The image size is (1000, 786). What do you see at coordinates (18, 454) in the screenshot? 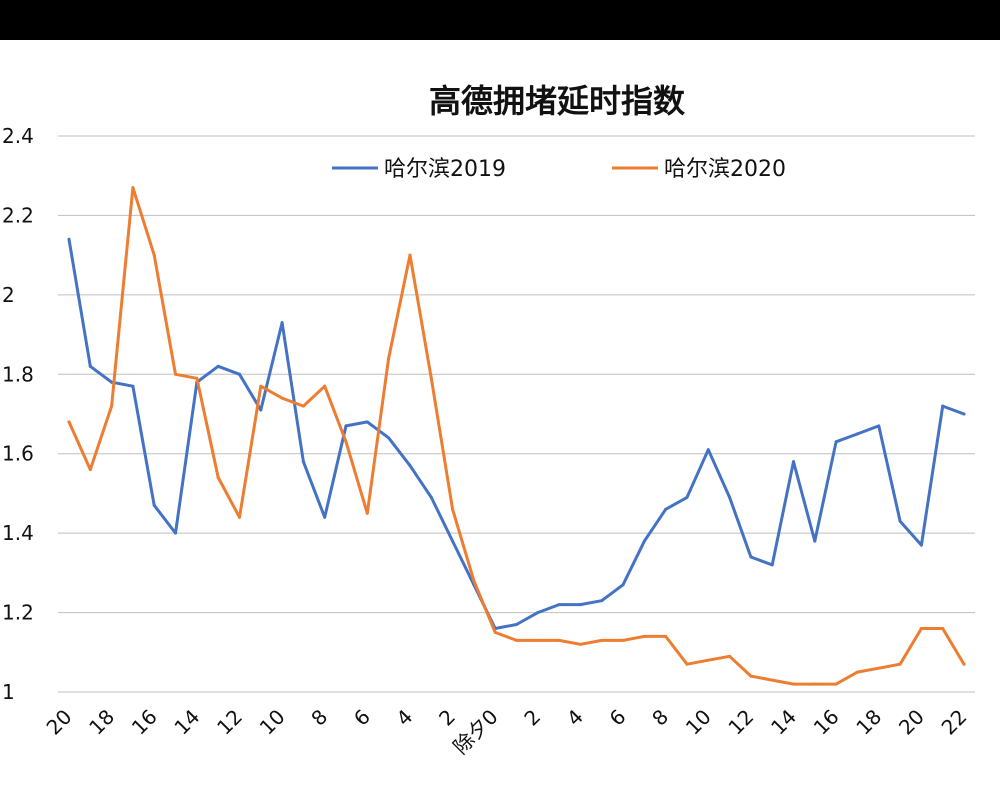
I see `y-tick-label: 1.6` at bounding box center [18, 454].